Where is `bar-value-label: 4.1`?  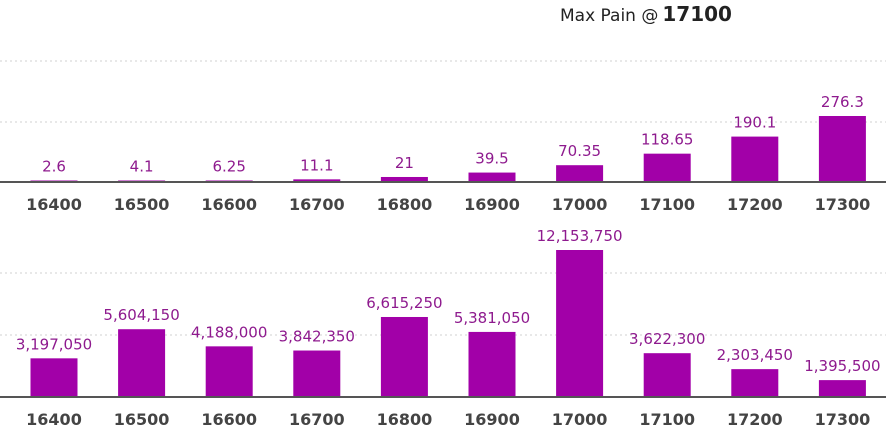
bar-value-label: 4.1 is located at coordinates (142, 167).